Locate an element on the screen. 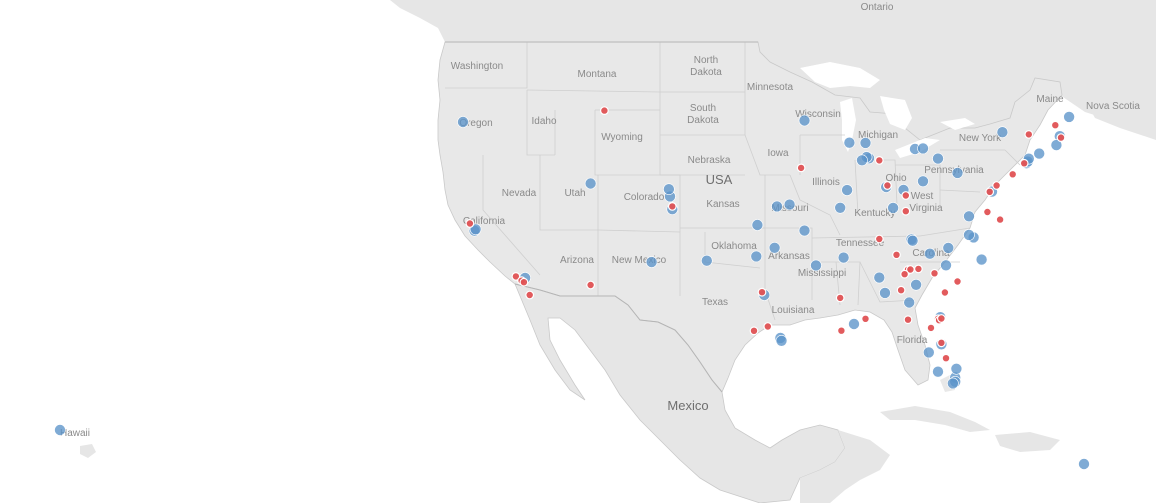 Image resolution: width=1156 pixels, height=503 pixels. label-nevada: Nevada is located at coordinates (519, 193).